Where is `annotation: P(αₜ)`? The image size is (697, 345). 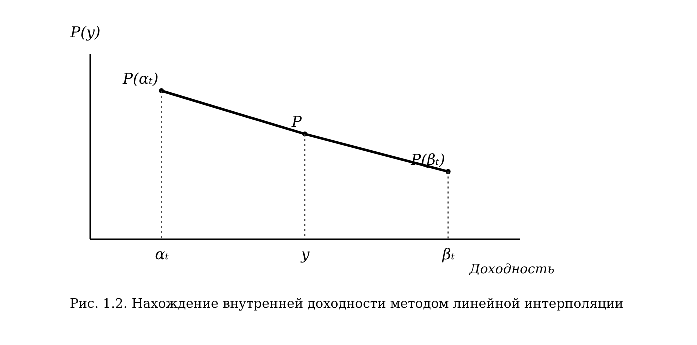
annotation: P(αₜ) is located at coordinates (140, 79).